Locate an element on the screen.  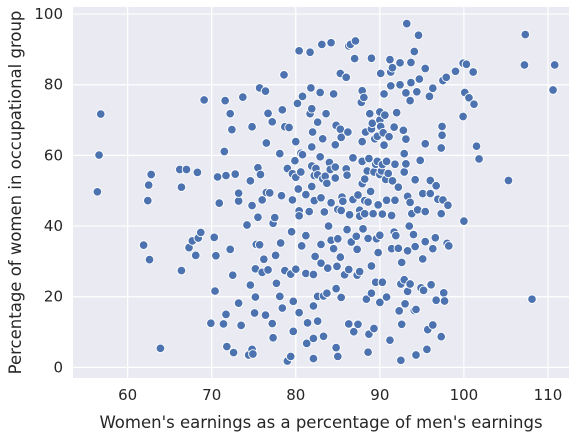
x-tick-label: 90 is located at coordinates (379, 395).